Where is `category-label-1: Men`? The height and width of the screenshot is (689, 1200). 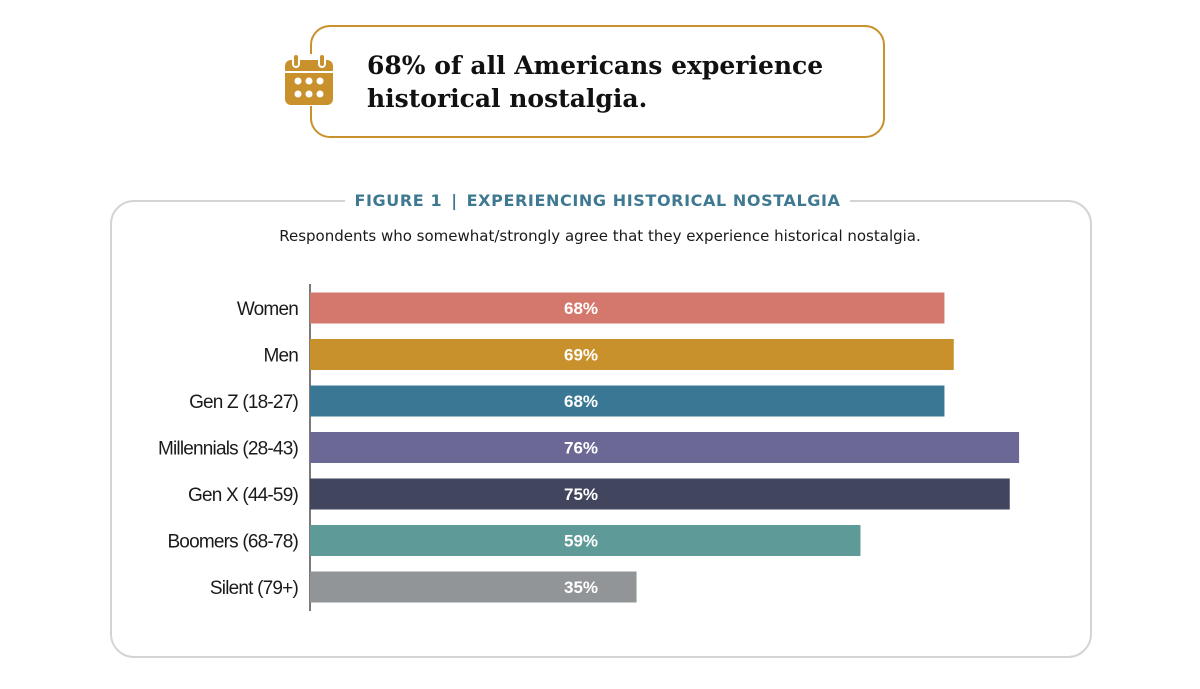
category-label-1: Men is located at coordinates (280, 356).